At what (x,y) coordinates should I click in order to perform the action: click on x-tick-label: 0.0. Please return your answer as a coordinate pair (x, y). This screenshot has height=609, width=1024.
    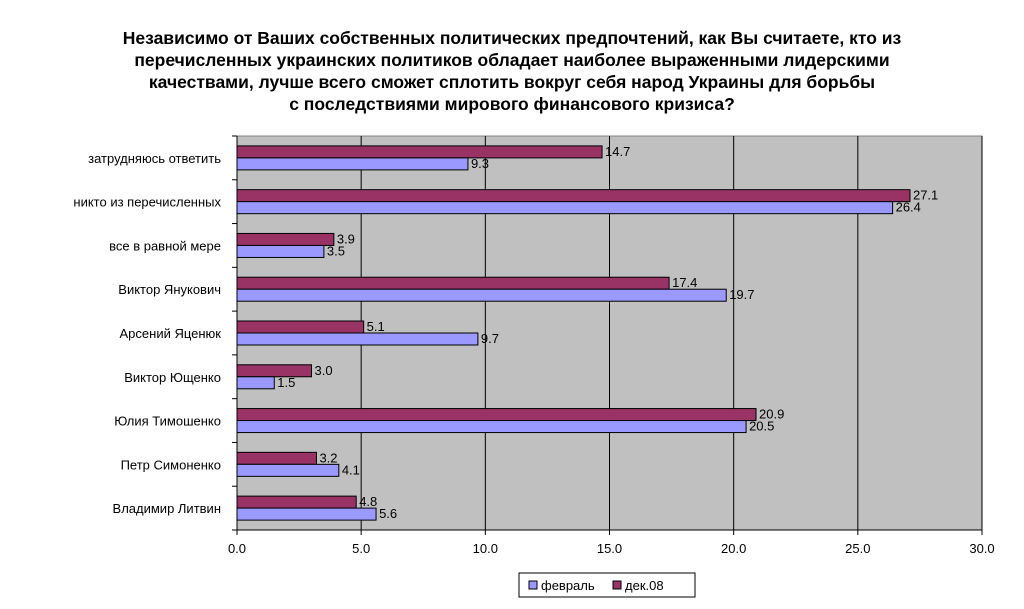
    Looking at the image, I should click on (237, 548).